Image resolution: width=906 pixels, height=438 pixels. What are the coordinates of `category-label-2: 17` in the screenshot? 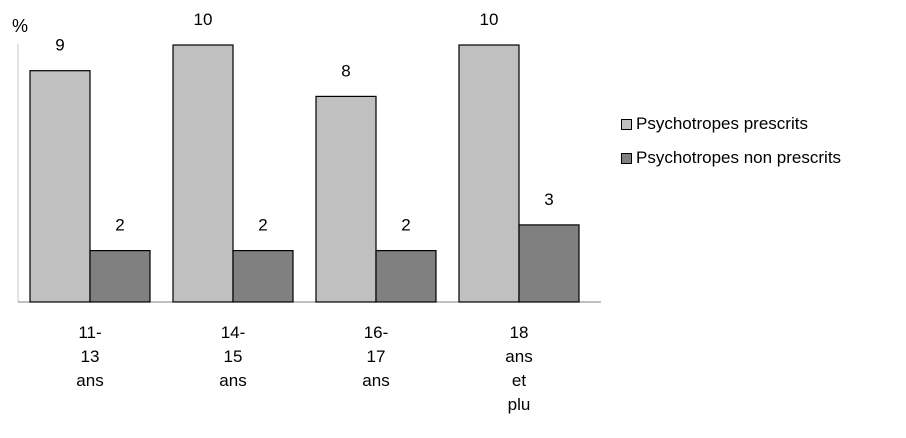 It's located at (376, 356).